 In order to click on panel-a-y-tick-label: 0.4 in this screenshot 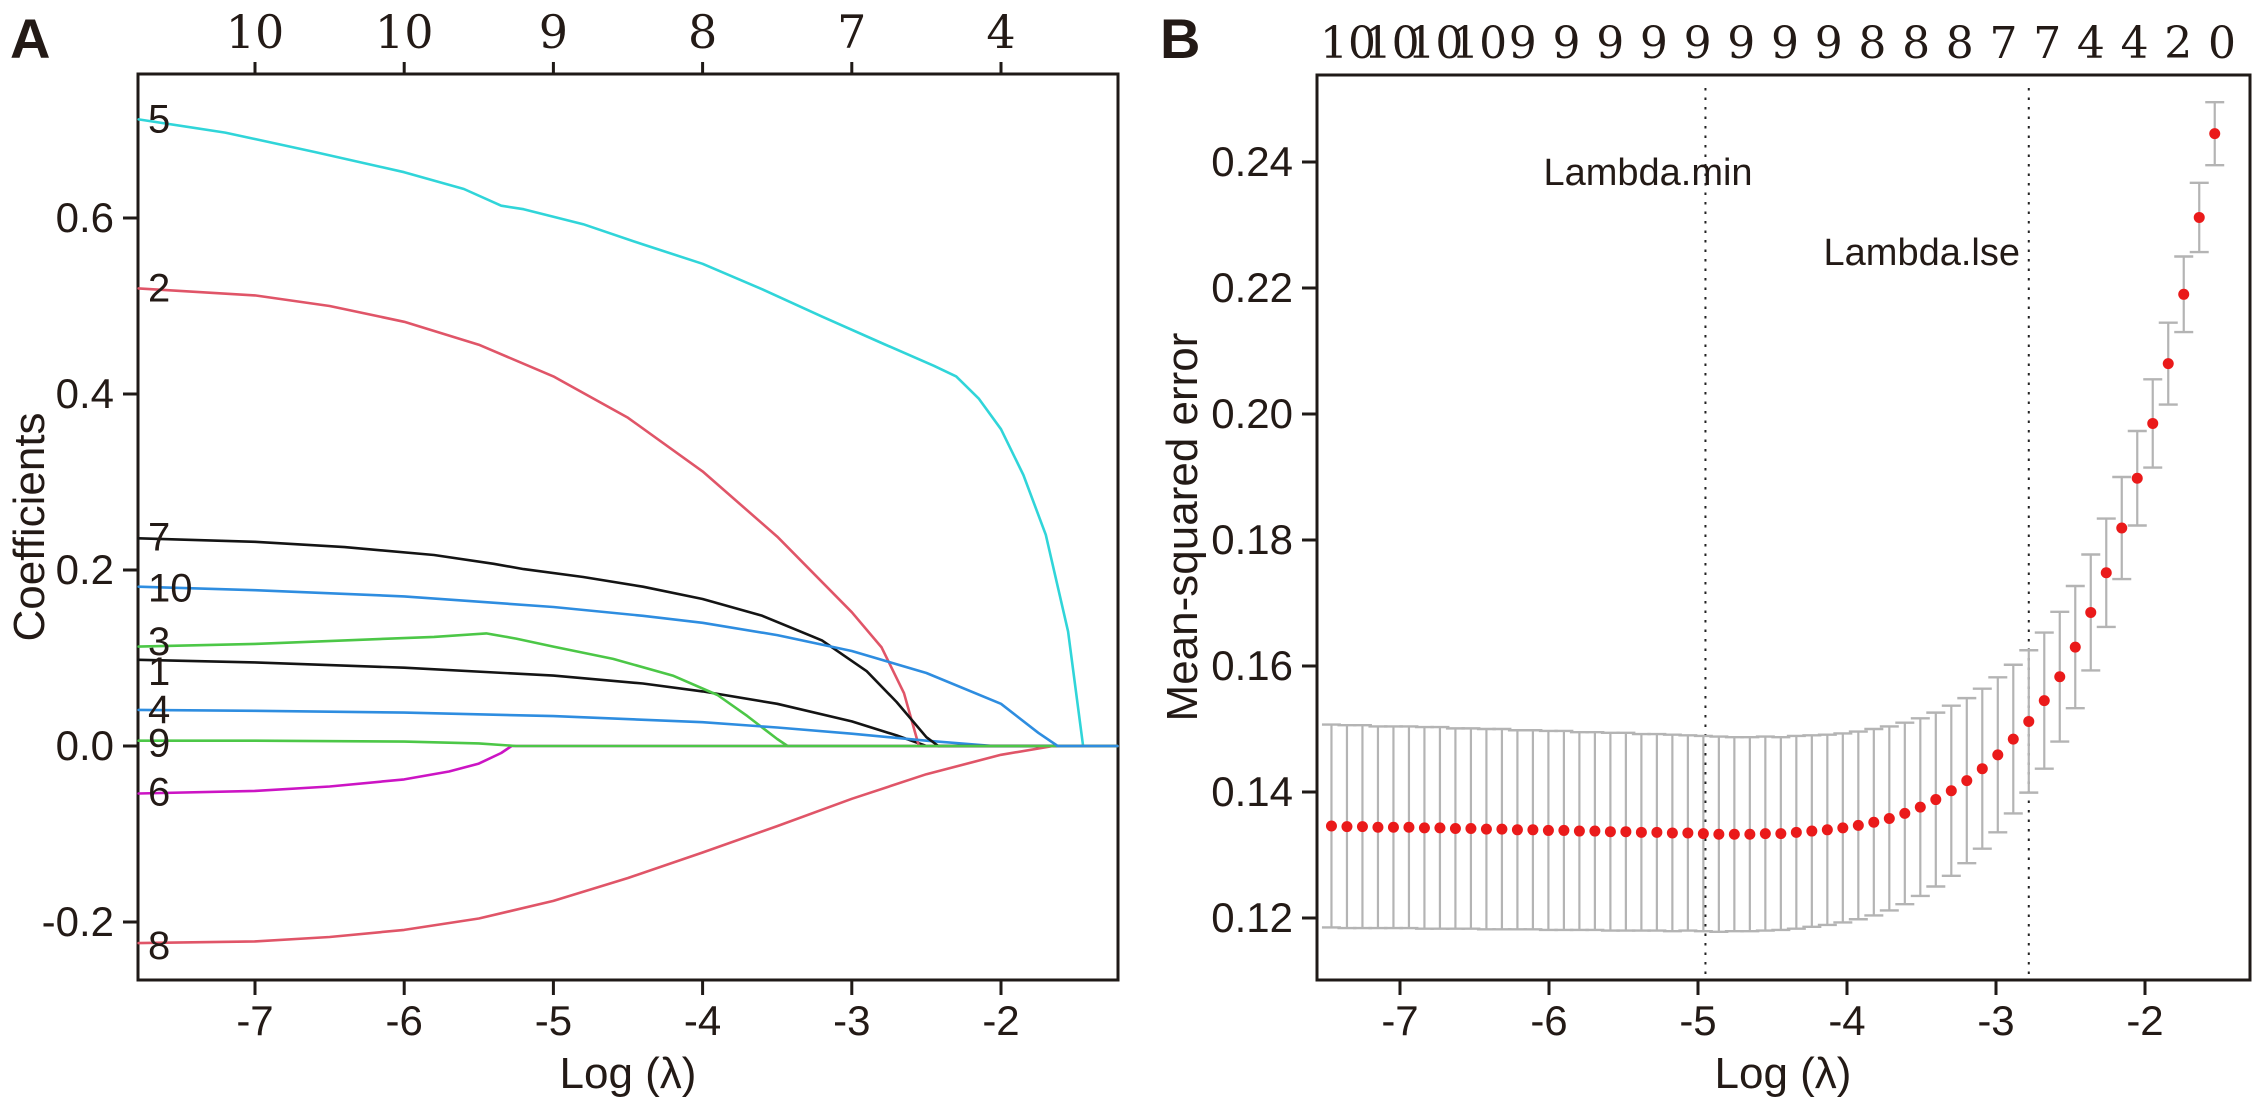, I will do `click(85, 393)`.